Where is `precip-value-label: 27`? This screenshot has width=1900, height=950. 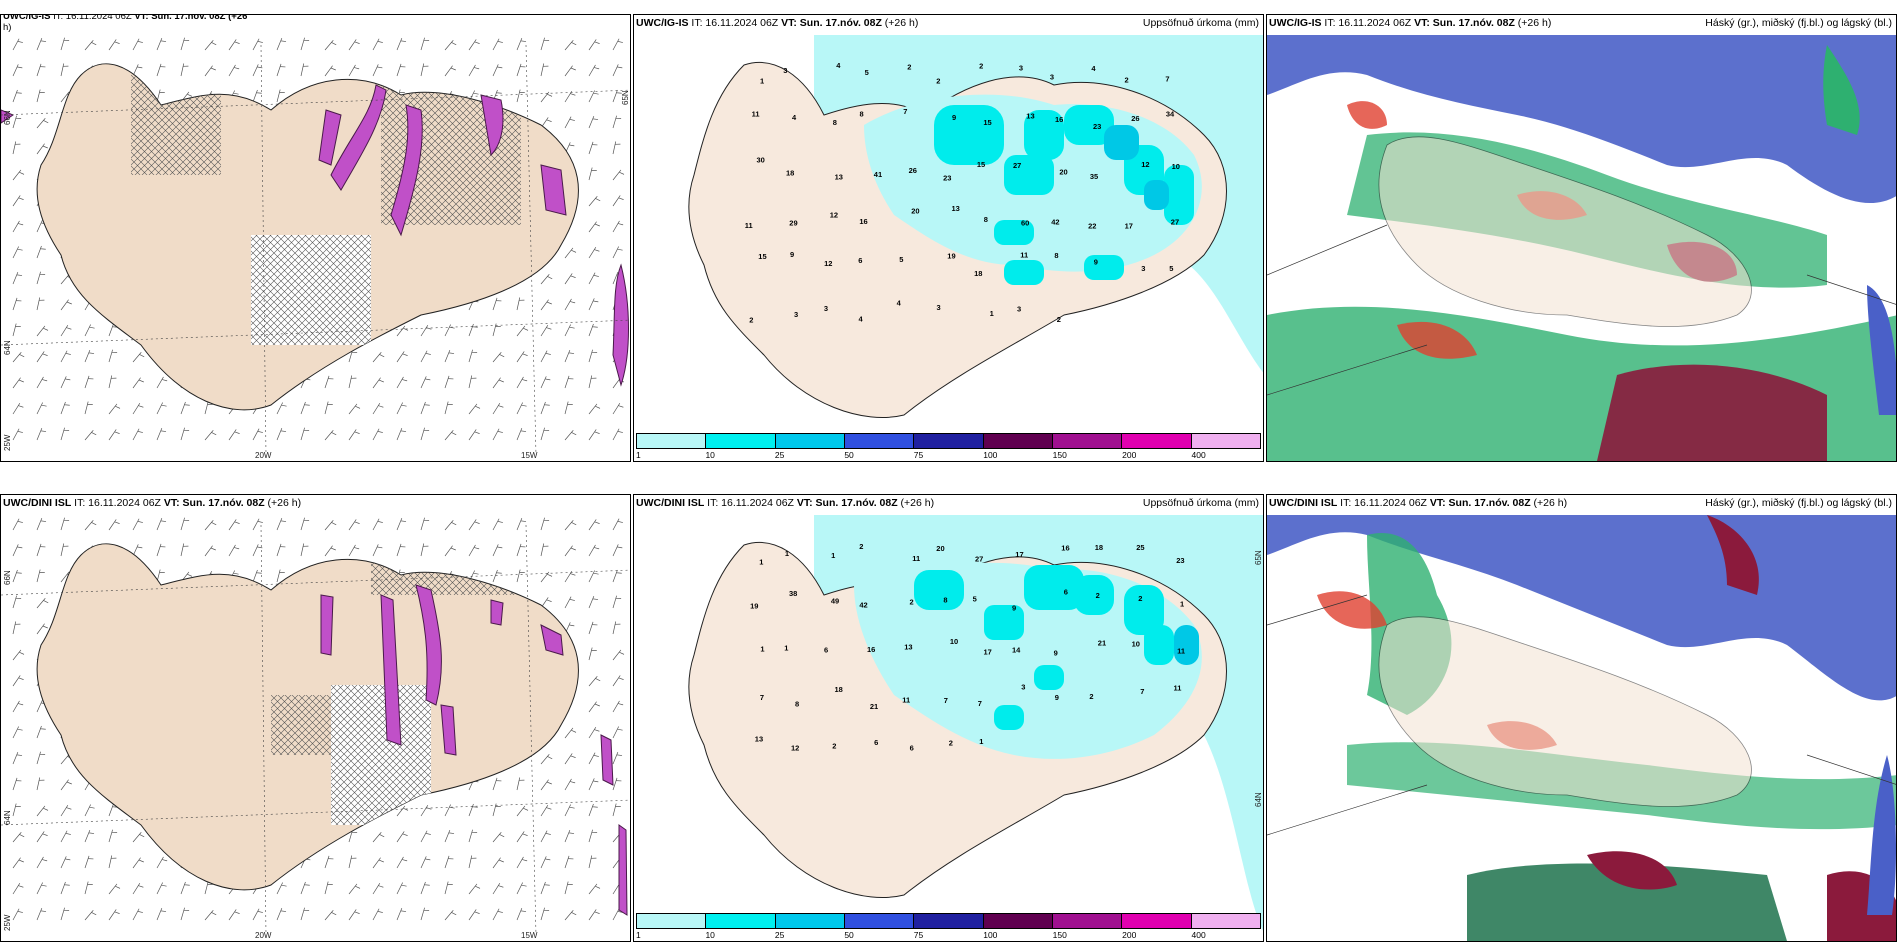
precip-value-label: 27 is located at coordinates (1175, 222).